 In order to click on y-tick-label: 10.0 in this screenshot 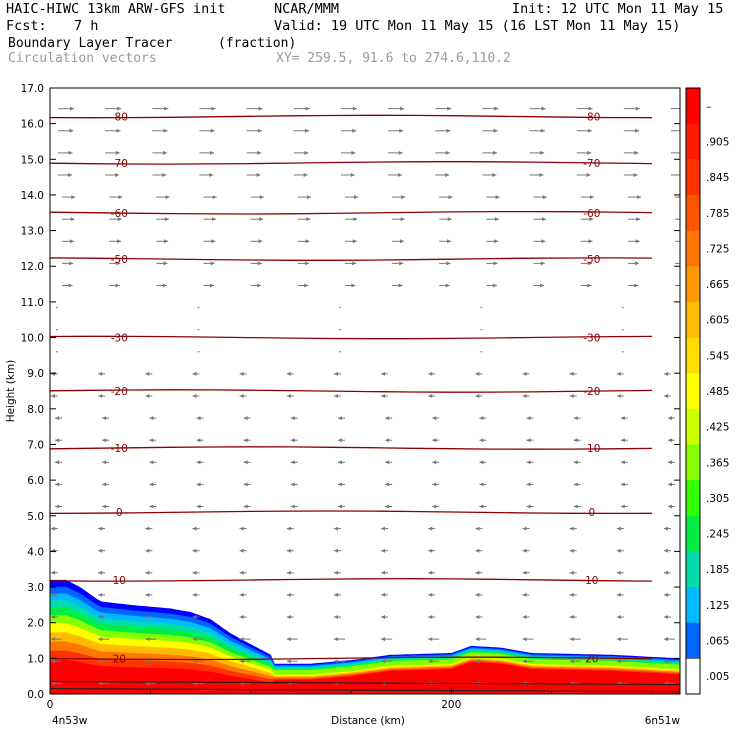, I will do `click(32, 339)`.